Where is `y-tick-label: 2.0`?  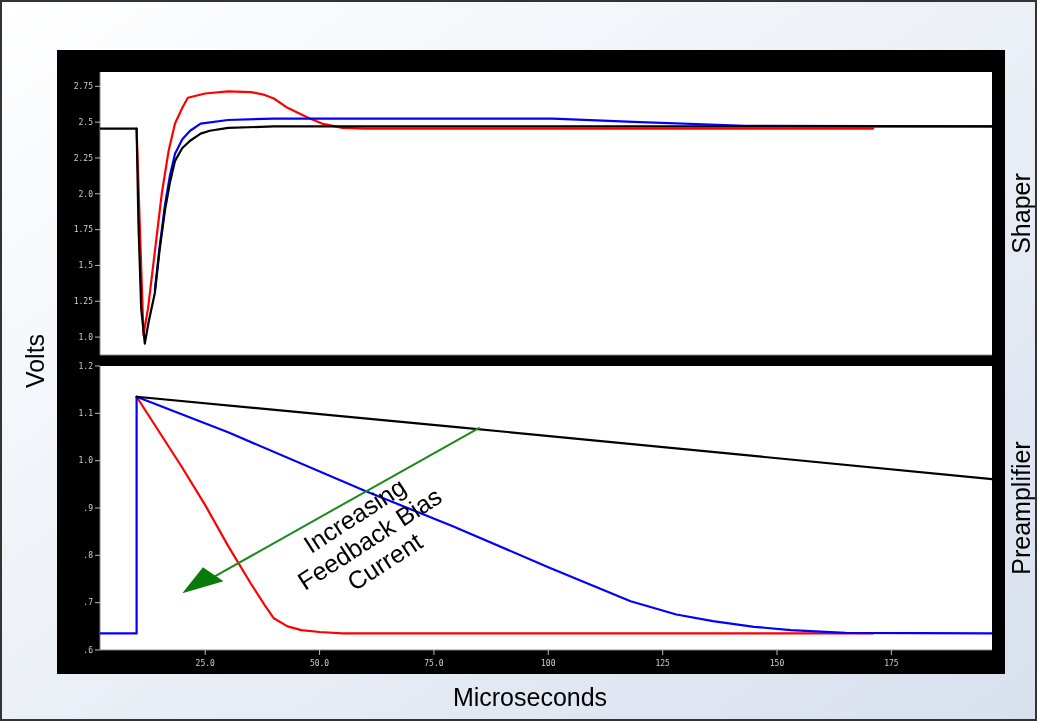
y-tick-label: 2.0 is located at coordinates (86, 194).